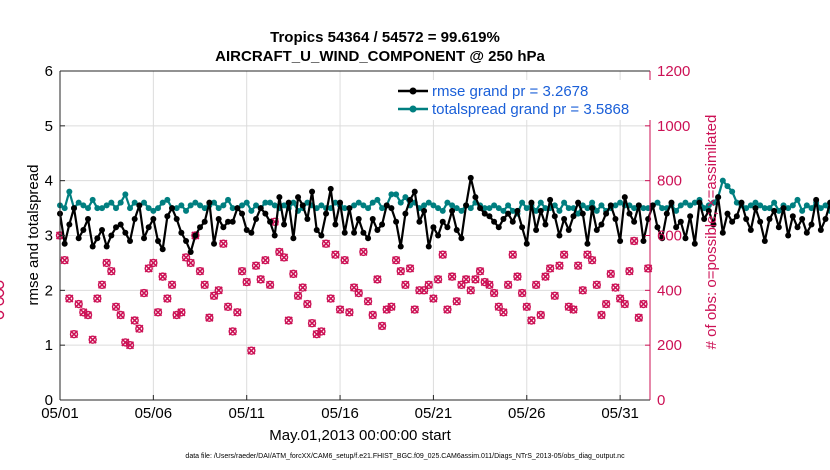 This screenshot has height=470, width=830. I want to click on chart-title-line1: Tropics 54364 / 54572 = 99.619%, so click(385, 37).